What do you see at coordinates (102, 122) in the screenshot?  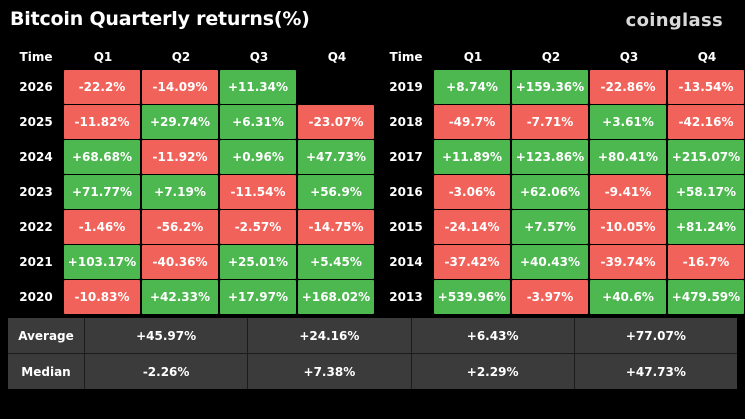 I see `return-cell-q1: -11.82%` at bounding box center [102, 122].